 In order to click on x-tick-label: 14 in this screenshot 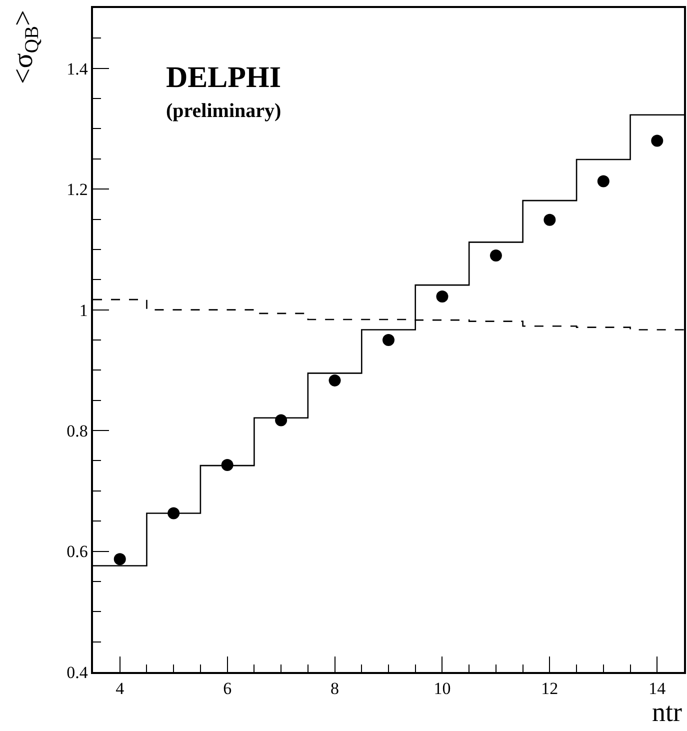, I will do `click(657, 688)`.